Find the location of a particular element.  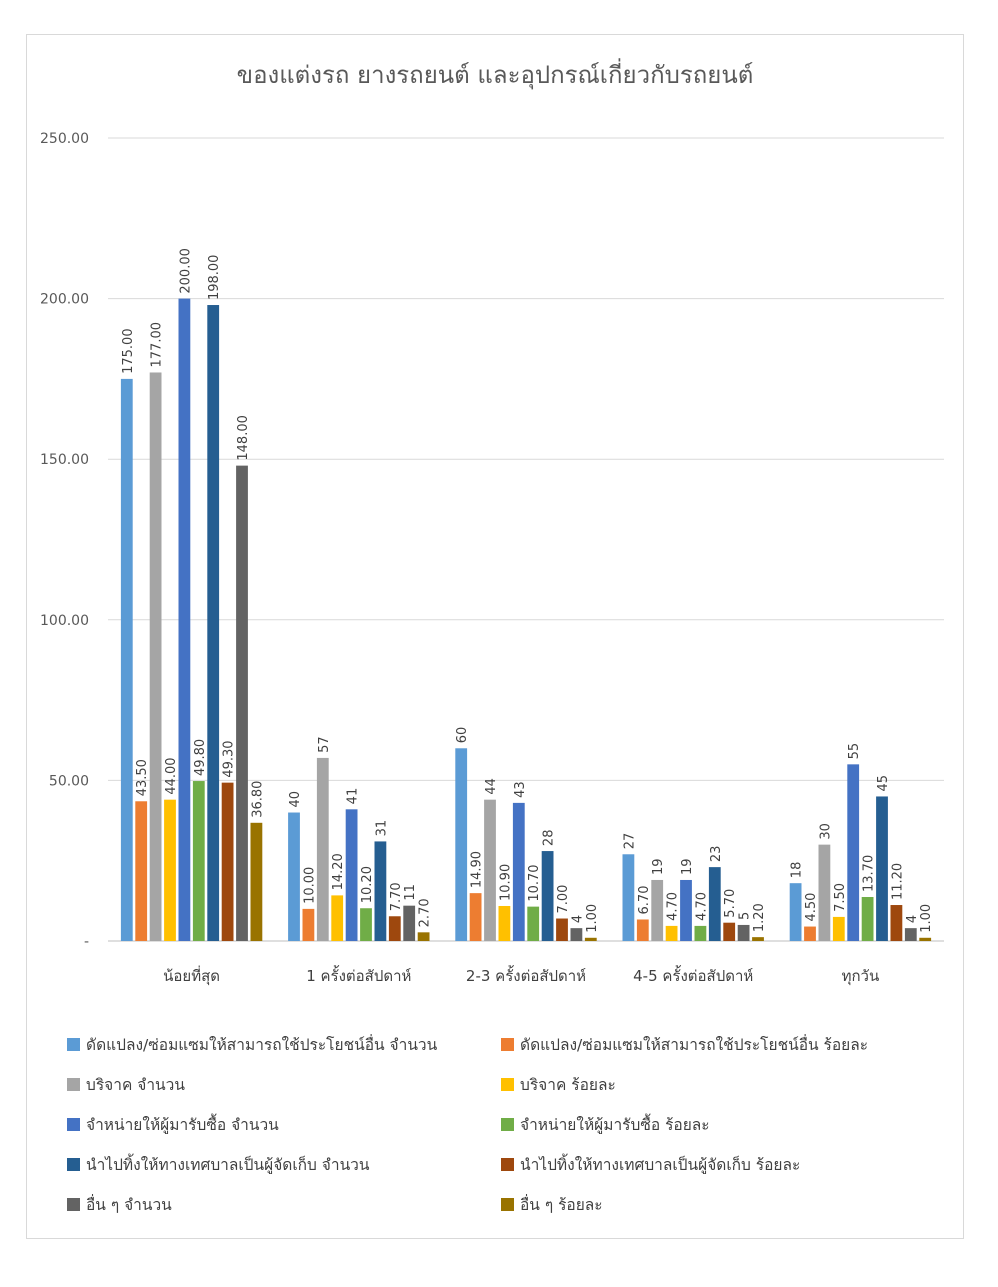

data-label: 27 is located at coordinates (629, 841).